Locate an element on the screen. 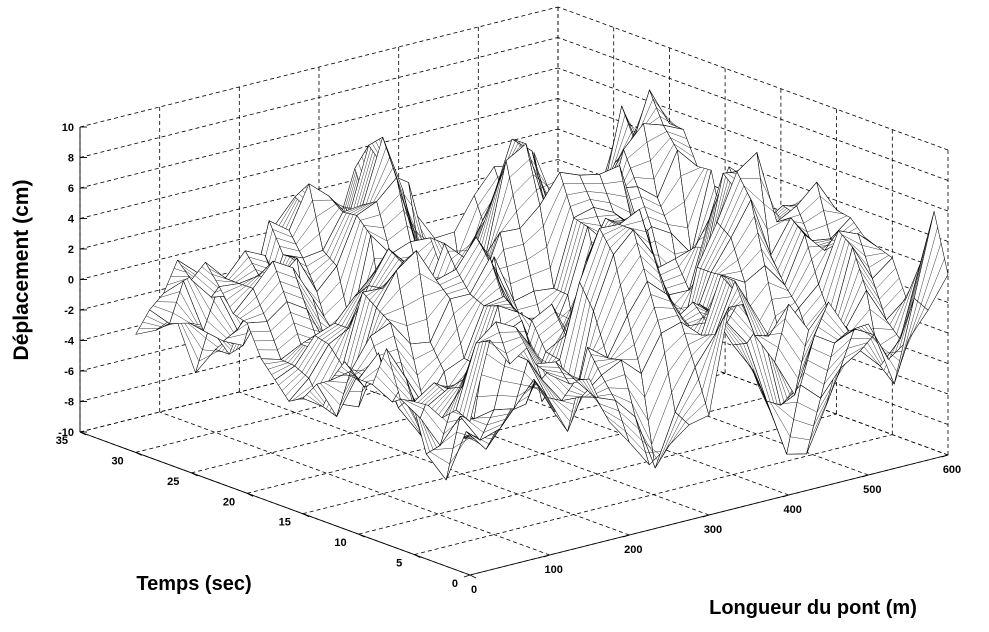 The width and height of the screenshot is (989, 632). z-tick-label: 10 is located at coordinates (68, 128).